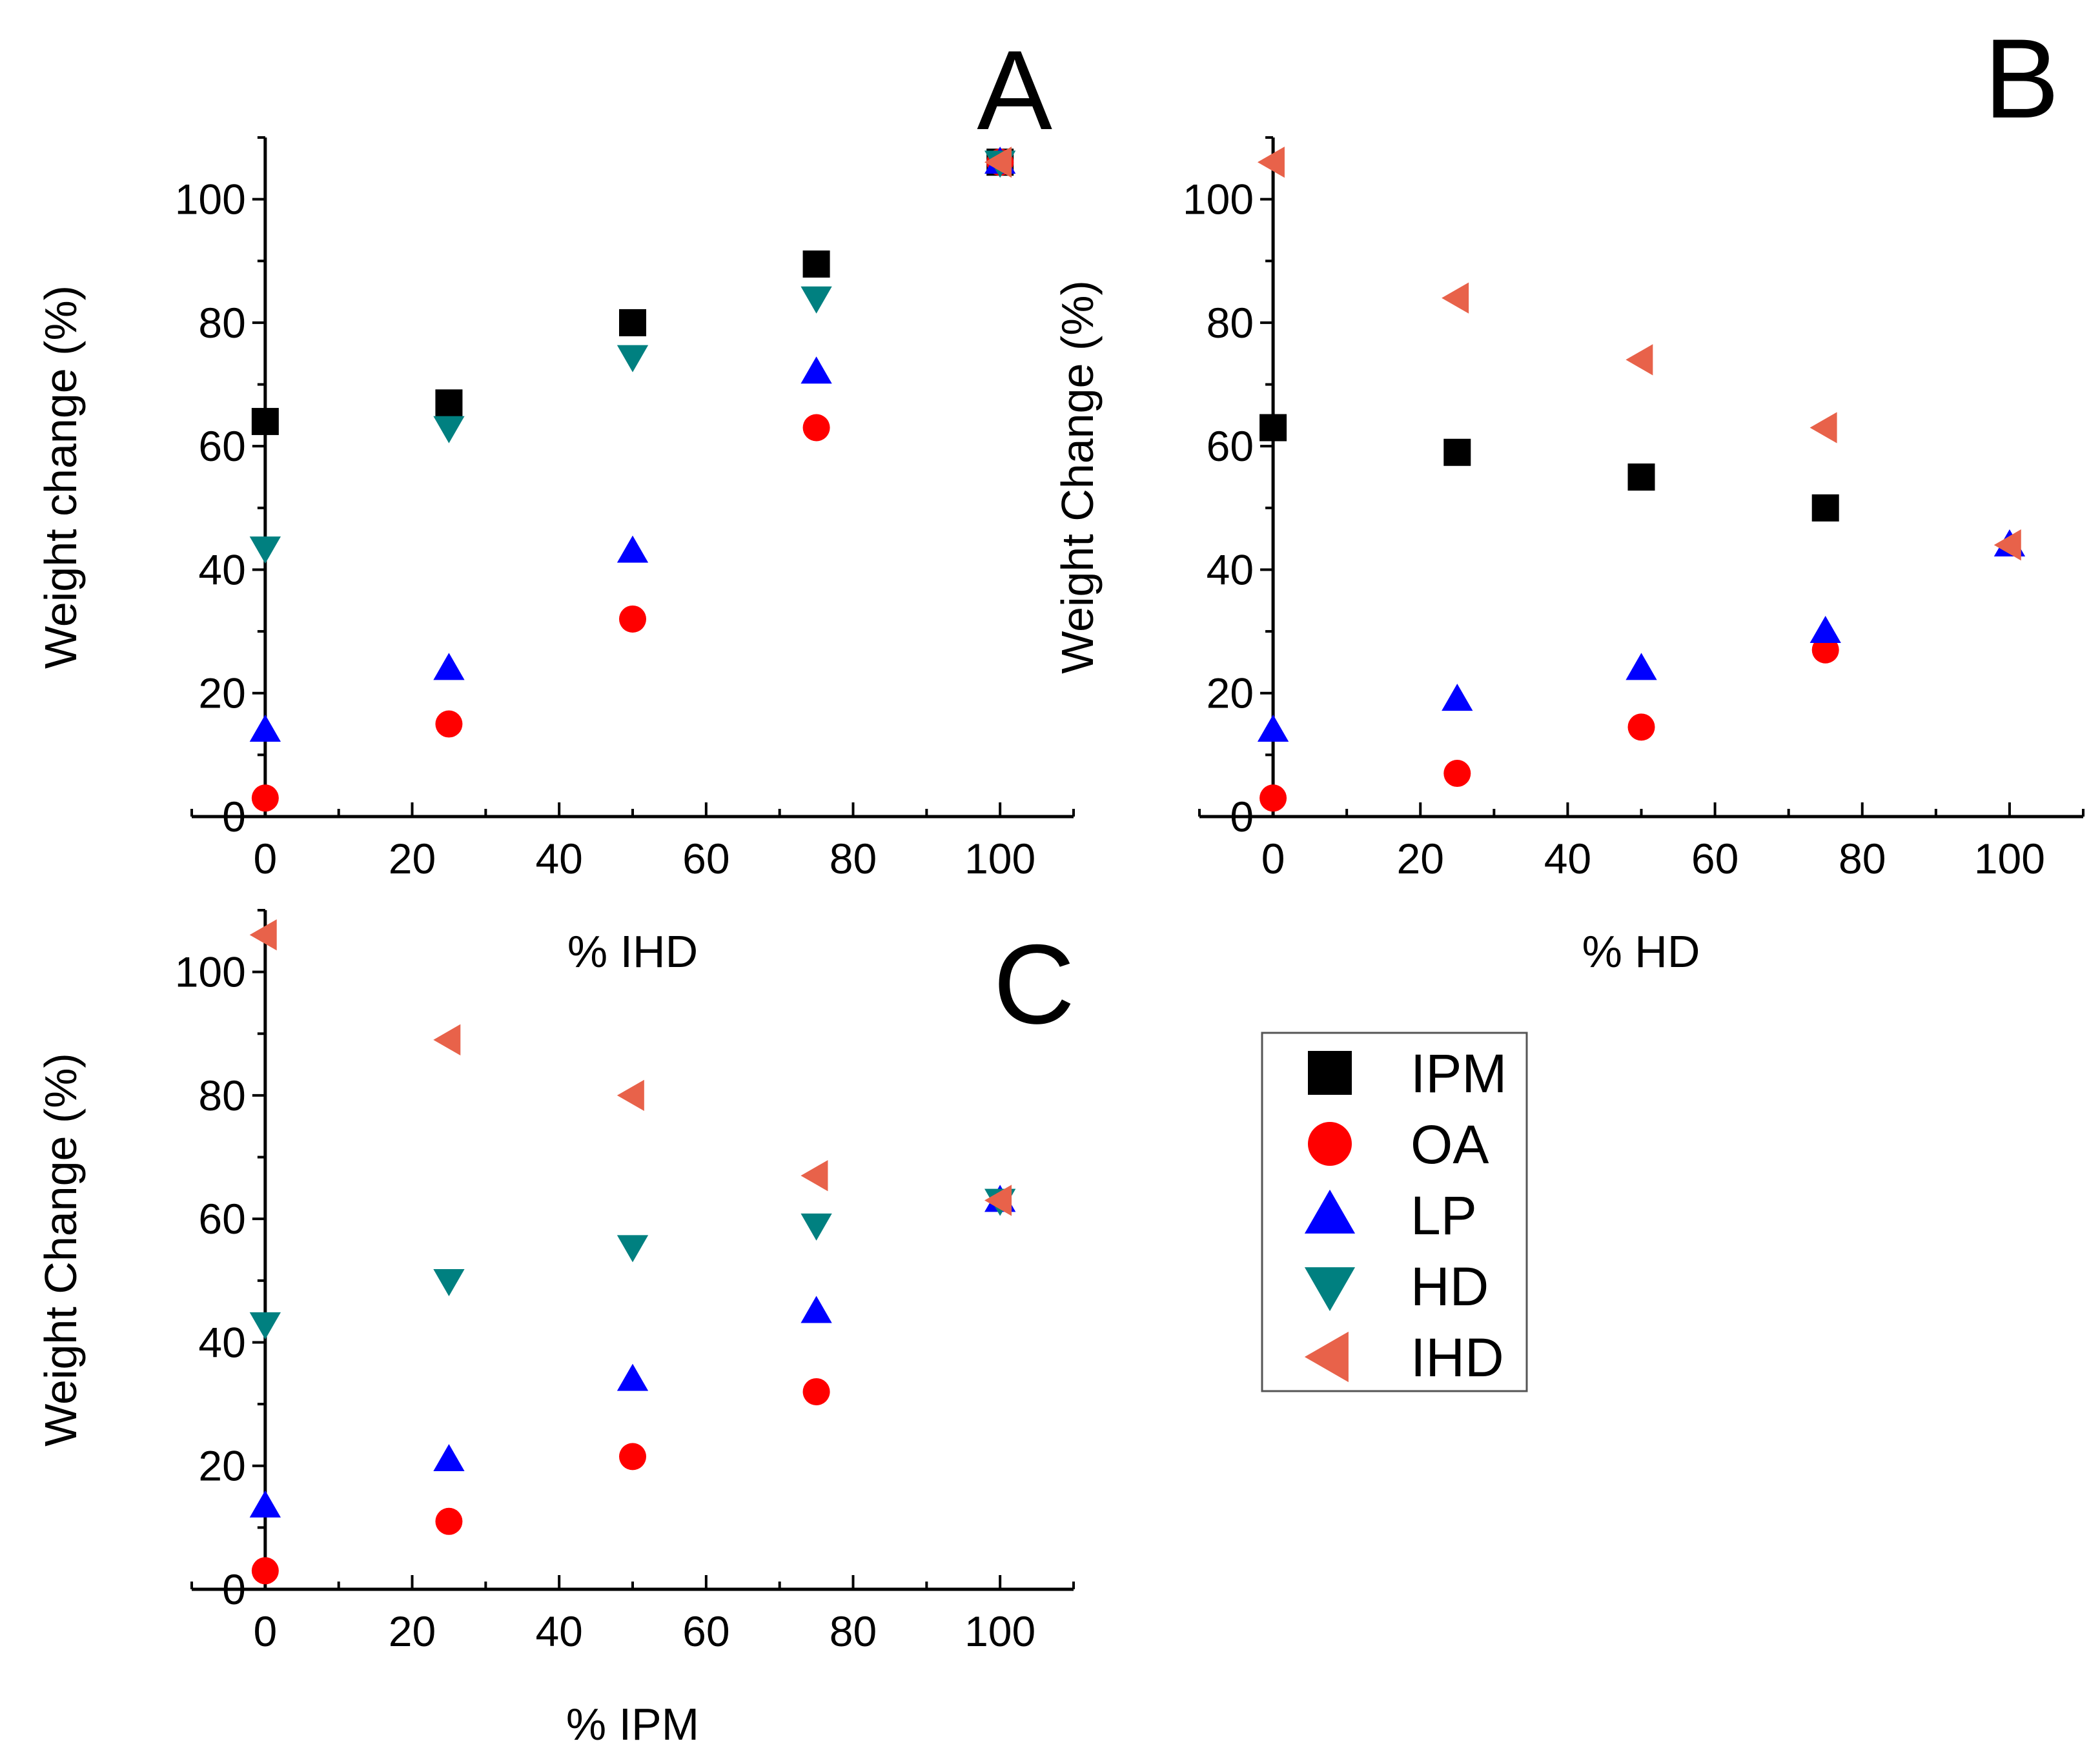  Describe the element at coordinates (1330, 1289) in the screenshot. I see `legend-marker-hd` at that location.